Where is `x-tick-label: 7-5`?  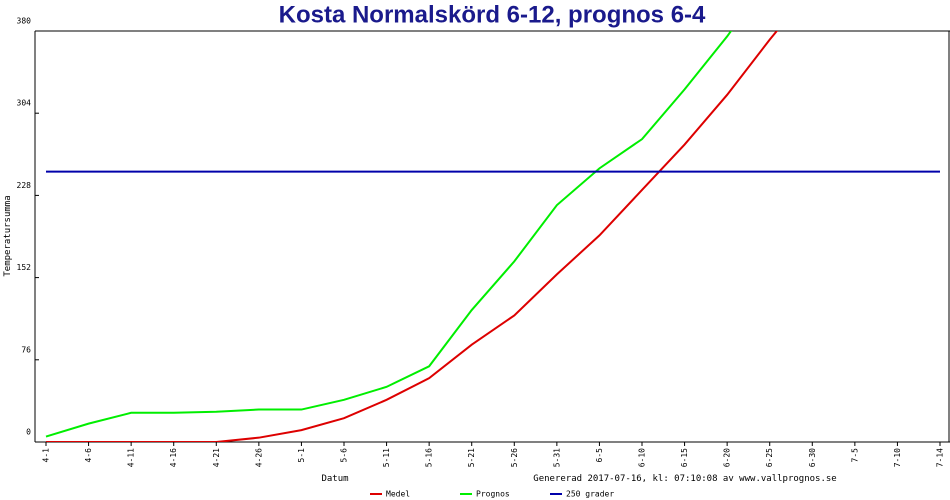 x-tick-label: 7-5 is located at coordinates (854, 455).